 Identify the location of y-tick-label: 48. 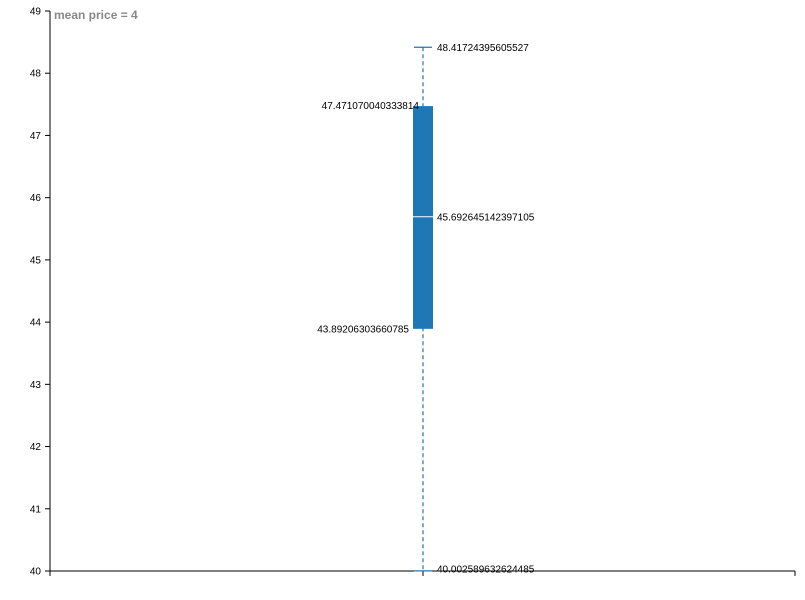
(36, 74).